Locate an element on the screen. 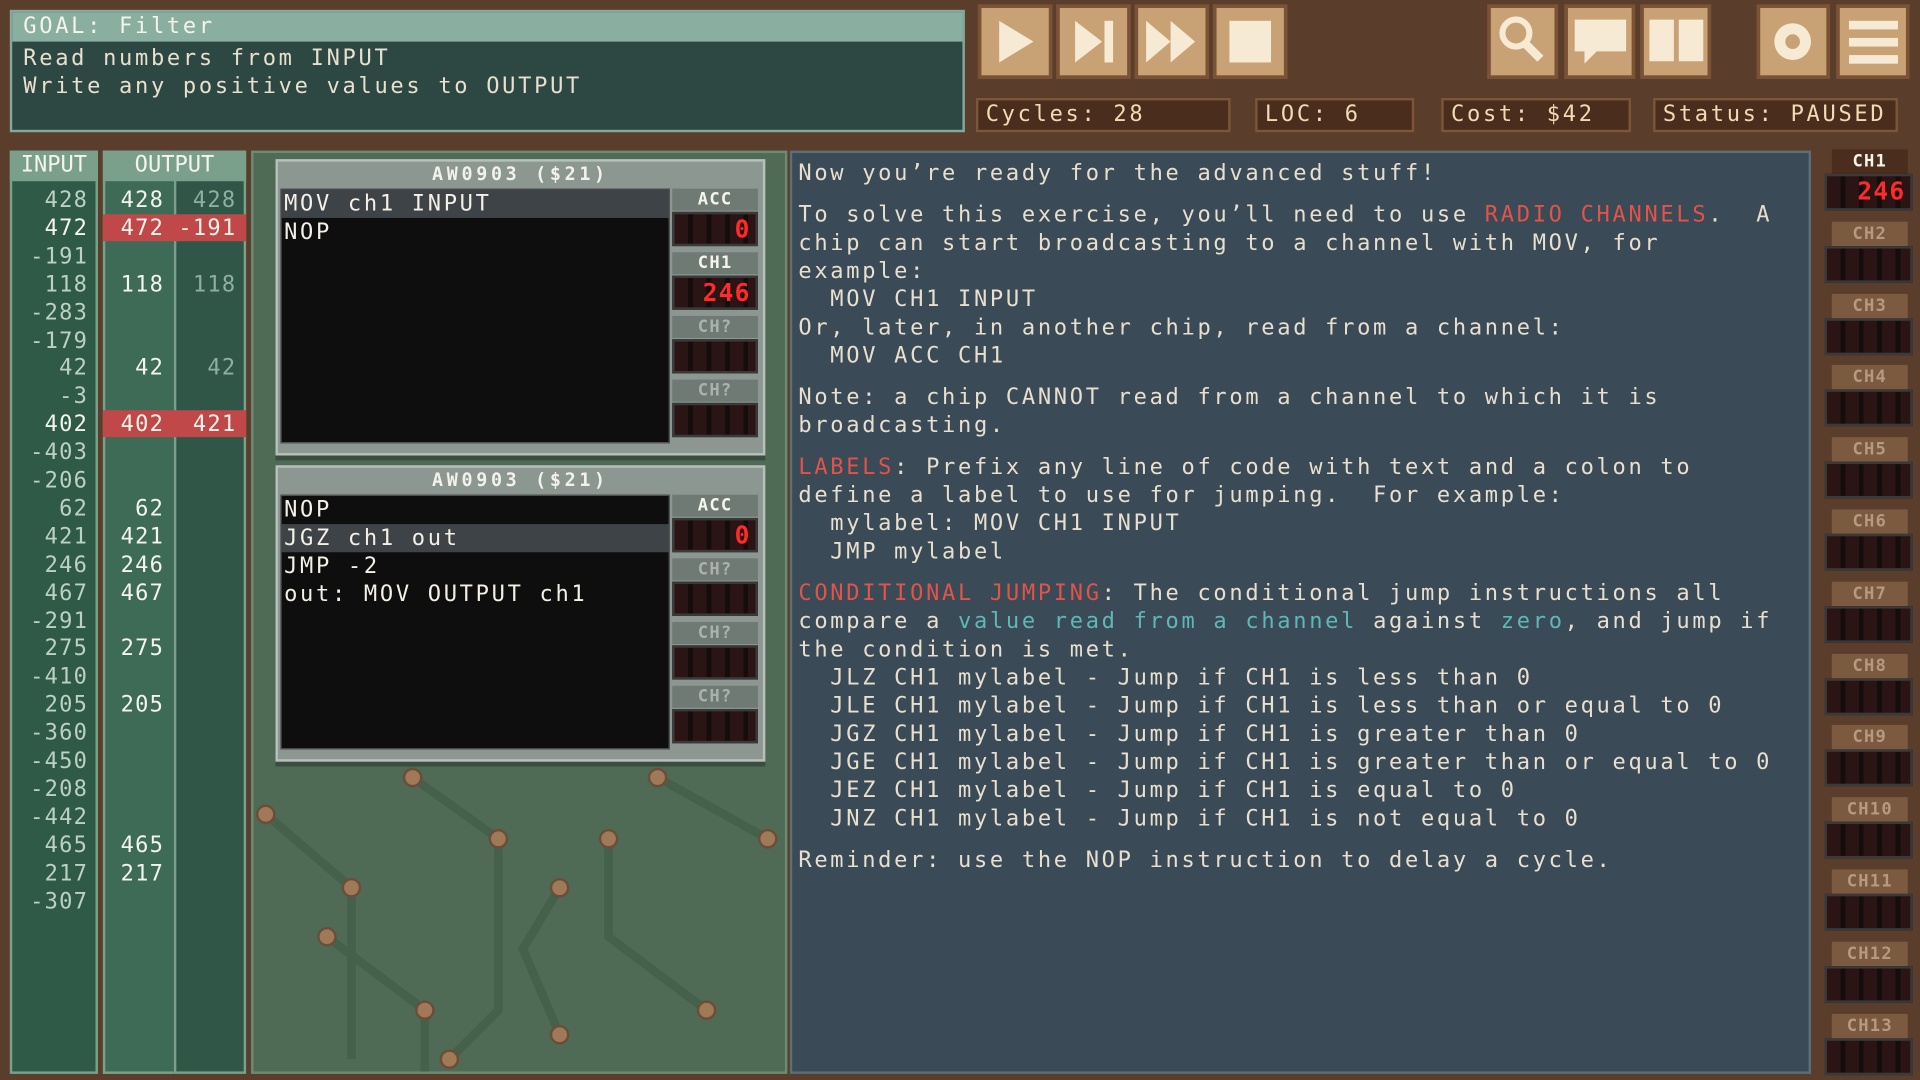  help-text: against is located at coordinates (1429, 621).